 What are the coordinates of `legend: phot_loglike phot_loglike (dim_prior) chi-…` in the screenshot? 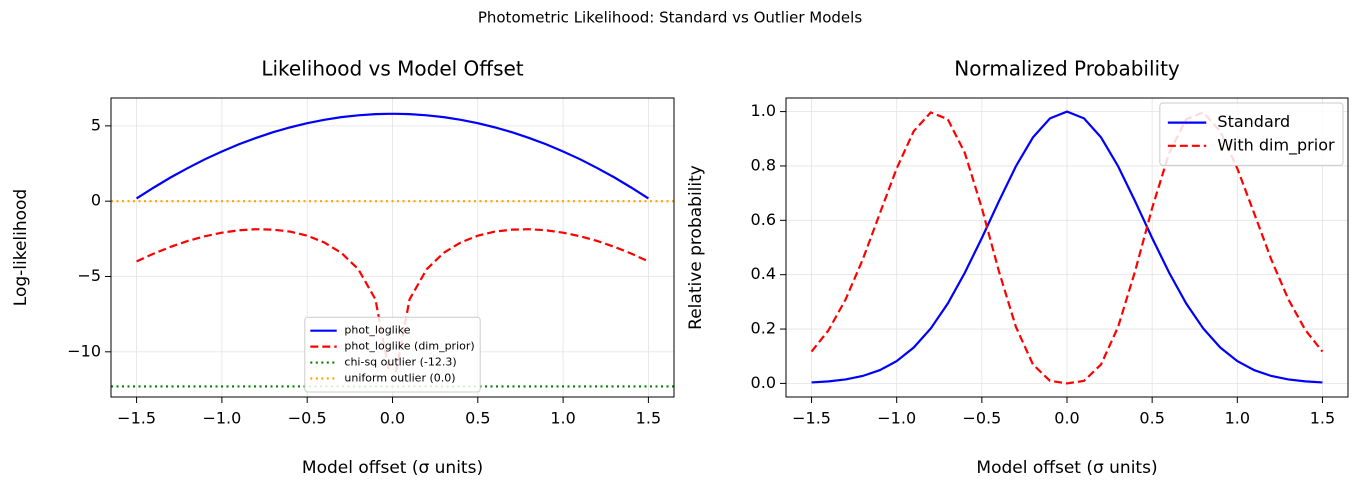 It's located at (392, 354).